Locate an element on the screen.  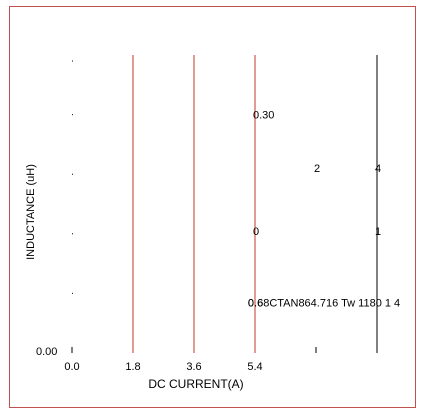
annotation-2: 4 is located at coordinates (378, 169).